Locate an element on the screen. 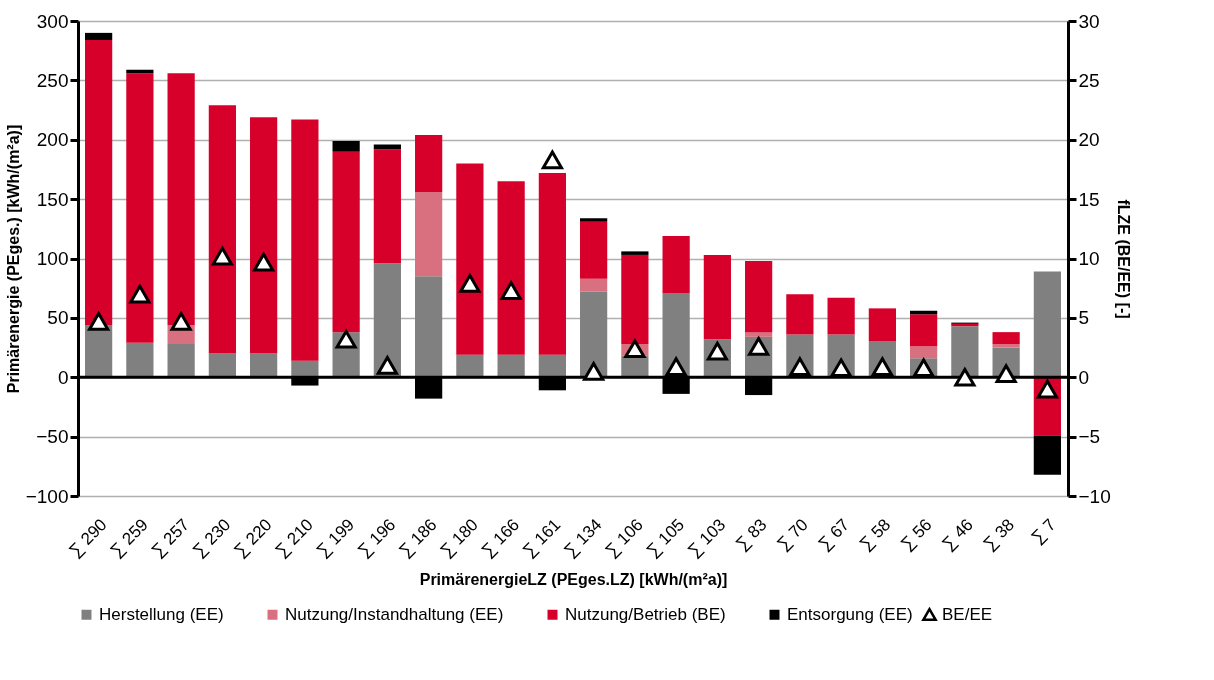  x-tick-label: ∑ 103 is located at coordinates (706, 538).